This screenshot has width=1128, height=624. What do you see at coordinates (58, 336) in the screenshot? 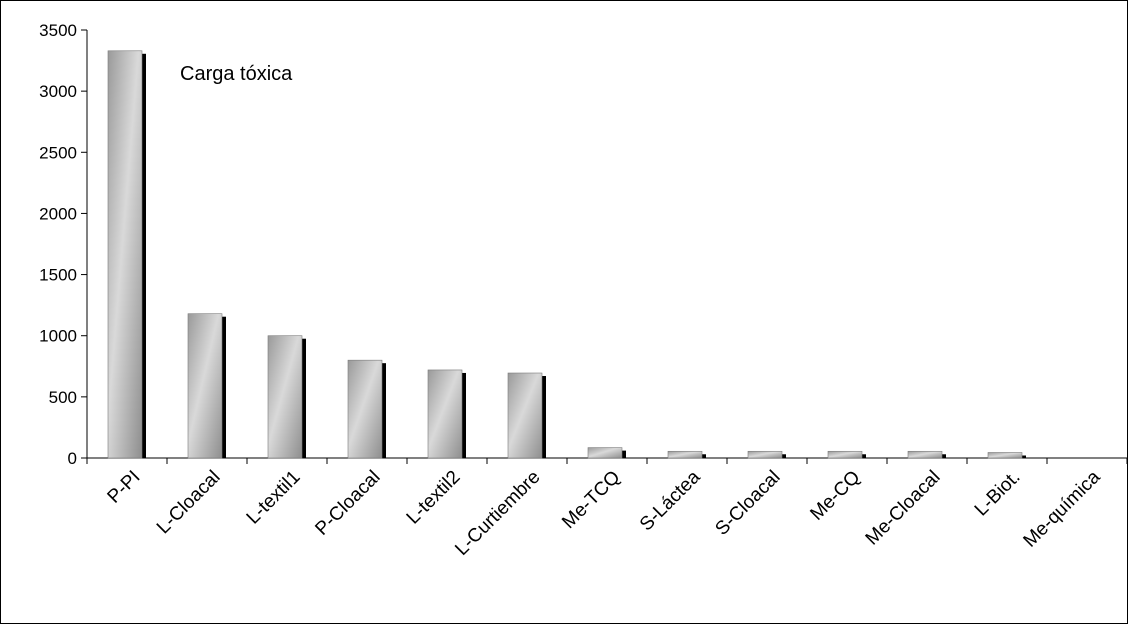
I see `y-tick-label: 1000` at bounding box center [58, 336].